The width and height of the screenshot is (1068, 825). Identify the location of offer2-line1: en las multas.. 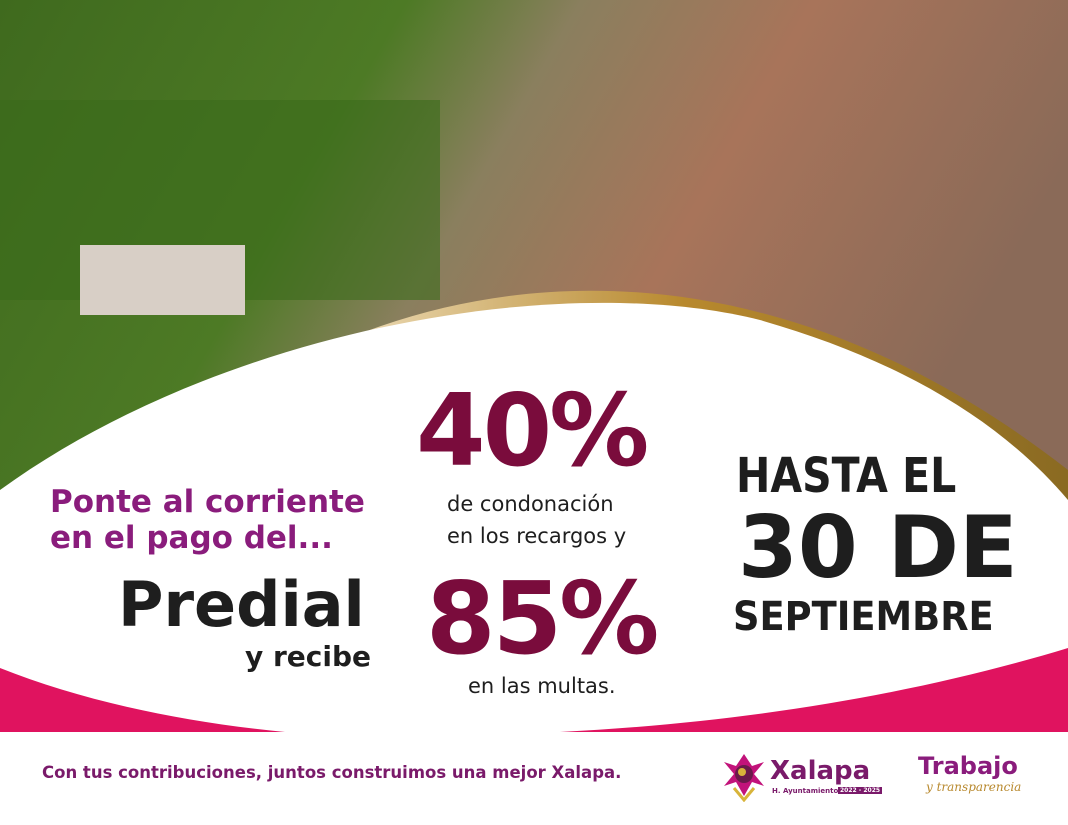
(542, 686).